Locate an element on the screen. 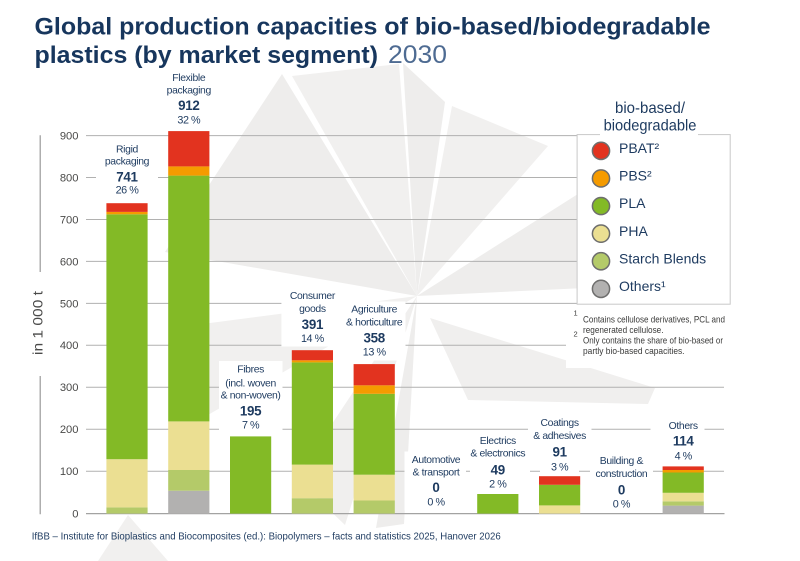 This screenshot has height=561, width=800. svg-text: Electrics is located at coordinates (498, 441).